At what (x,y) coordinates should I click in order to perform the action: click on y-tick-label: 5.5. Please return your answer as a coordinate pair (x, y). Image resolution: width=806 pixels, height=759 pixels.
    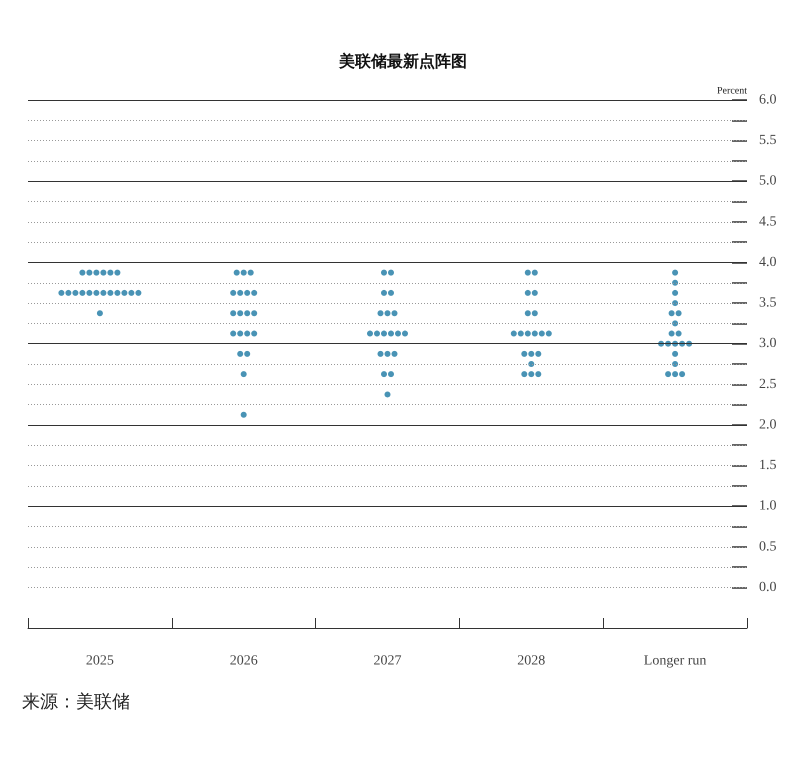
    Looking at the image, I should click on (767, 140).